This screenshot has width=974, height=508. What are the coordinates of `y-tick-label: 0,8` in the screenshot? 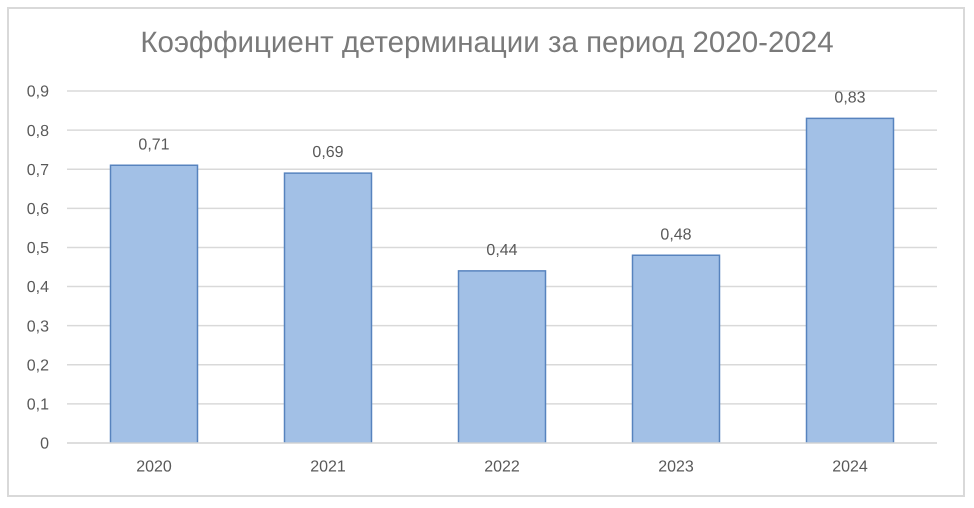 It's located at (38, 131).